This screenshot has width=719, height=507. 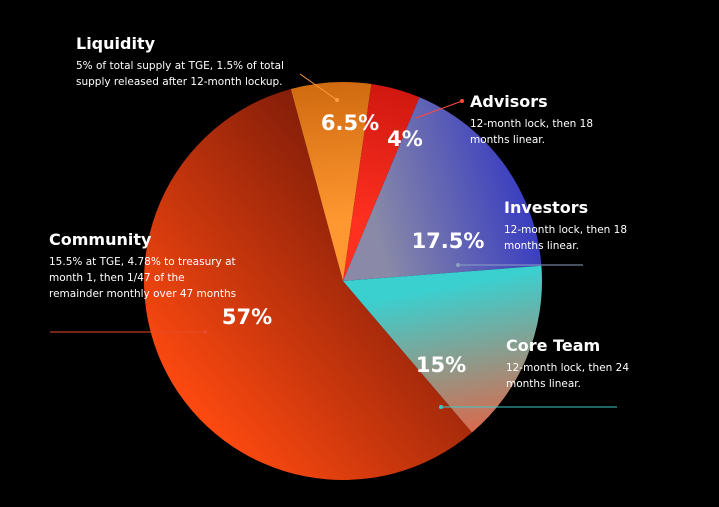 I want to click on callout-title-core-team: Core Team, so click(x=553, y=345).